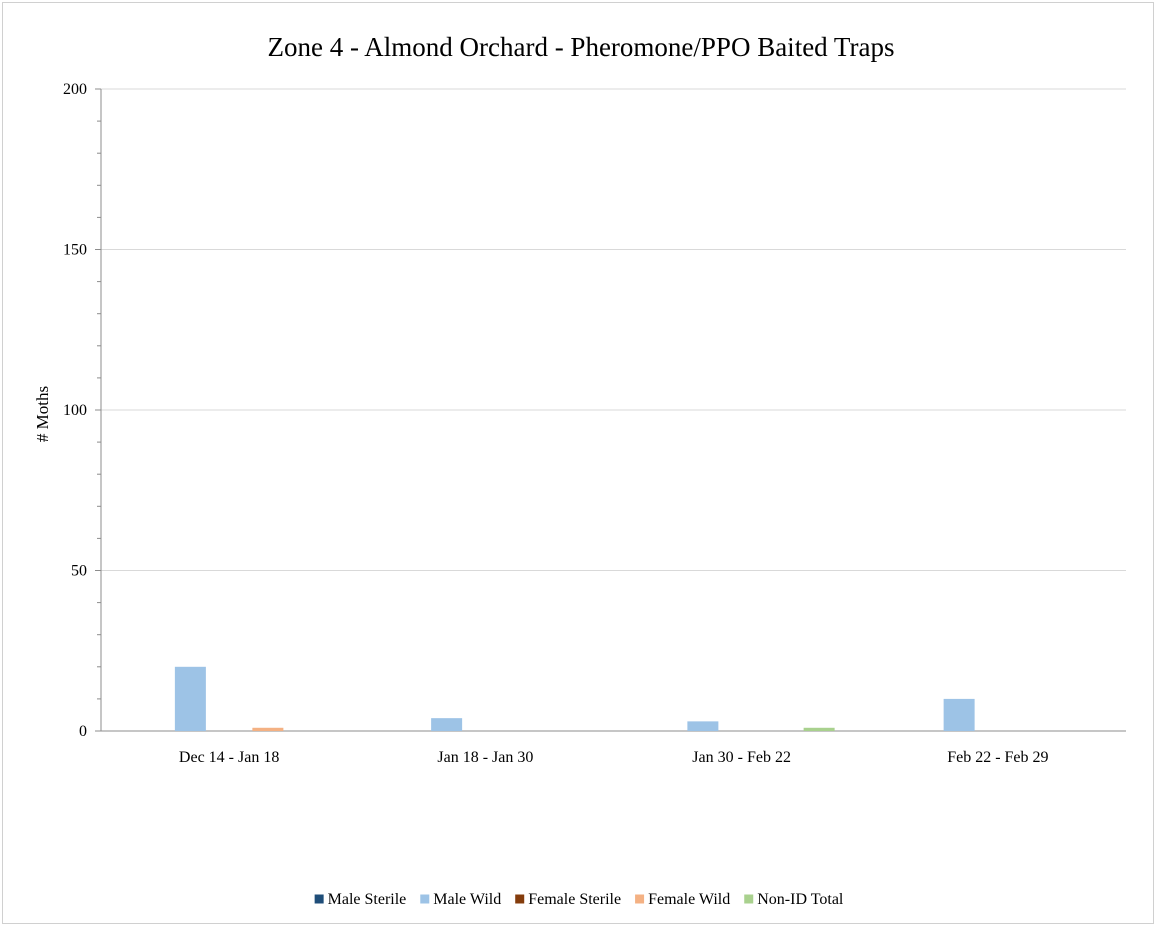 The height and width of the screenshot is (928, 1156). Describe the element at coordinates (574, 698) in the screenshot. I see `bars` at that location.